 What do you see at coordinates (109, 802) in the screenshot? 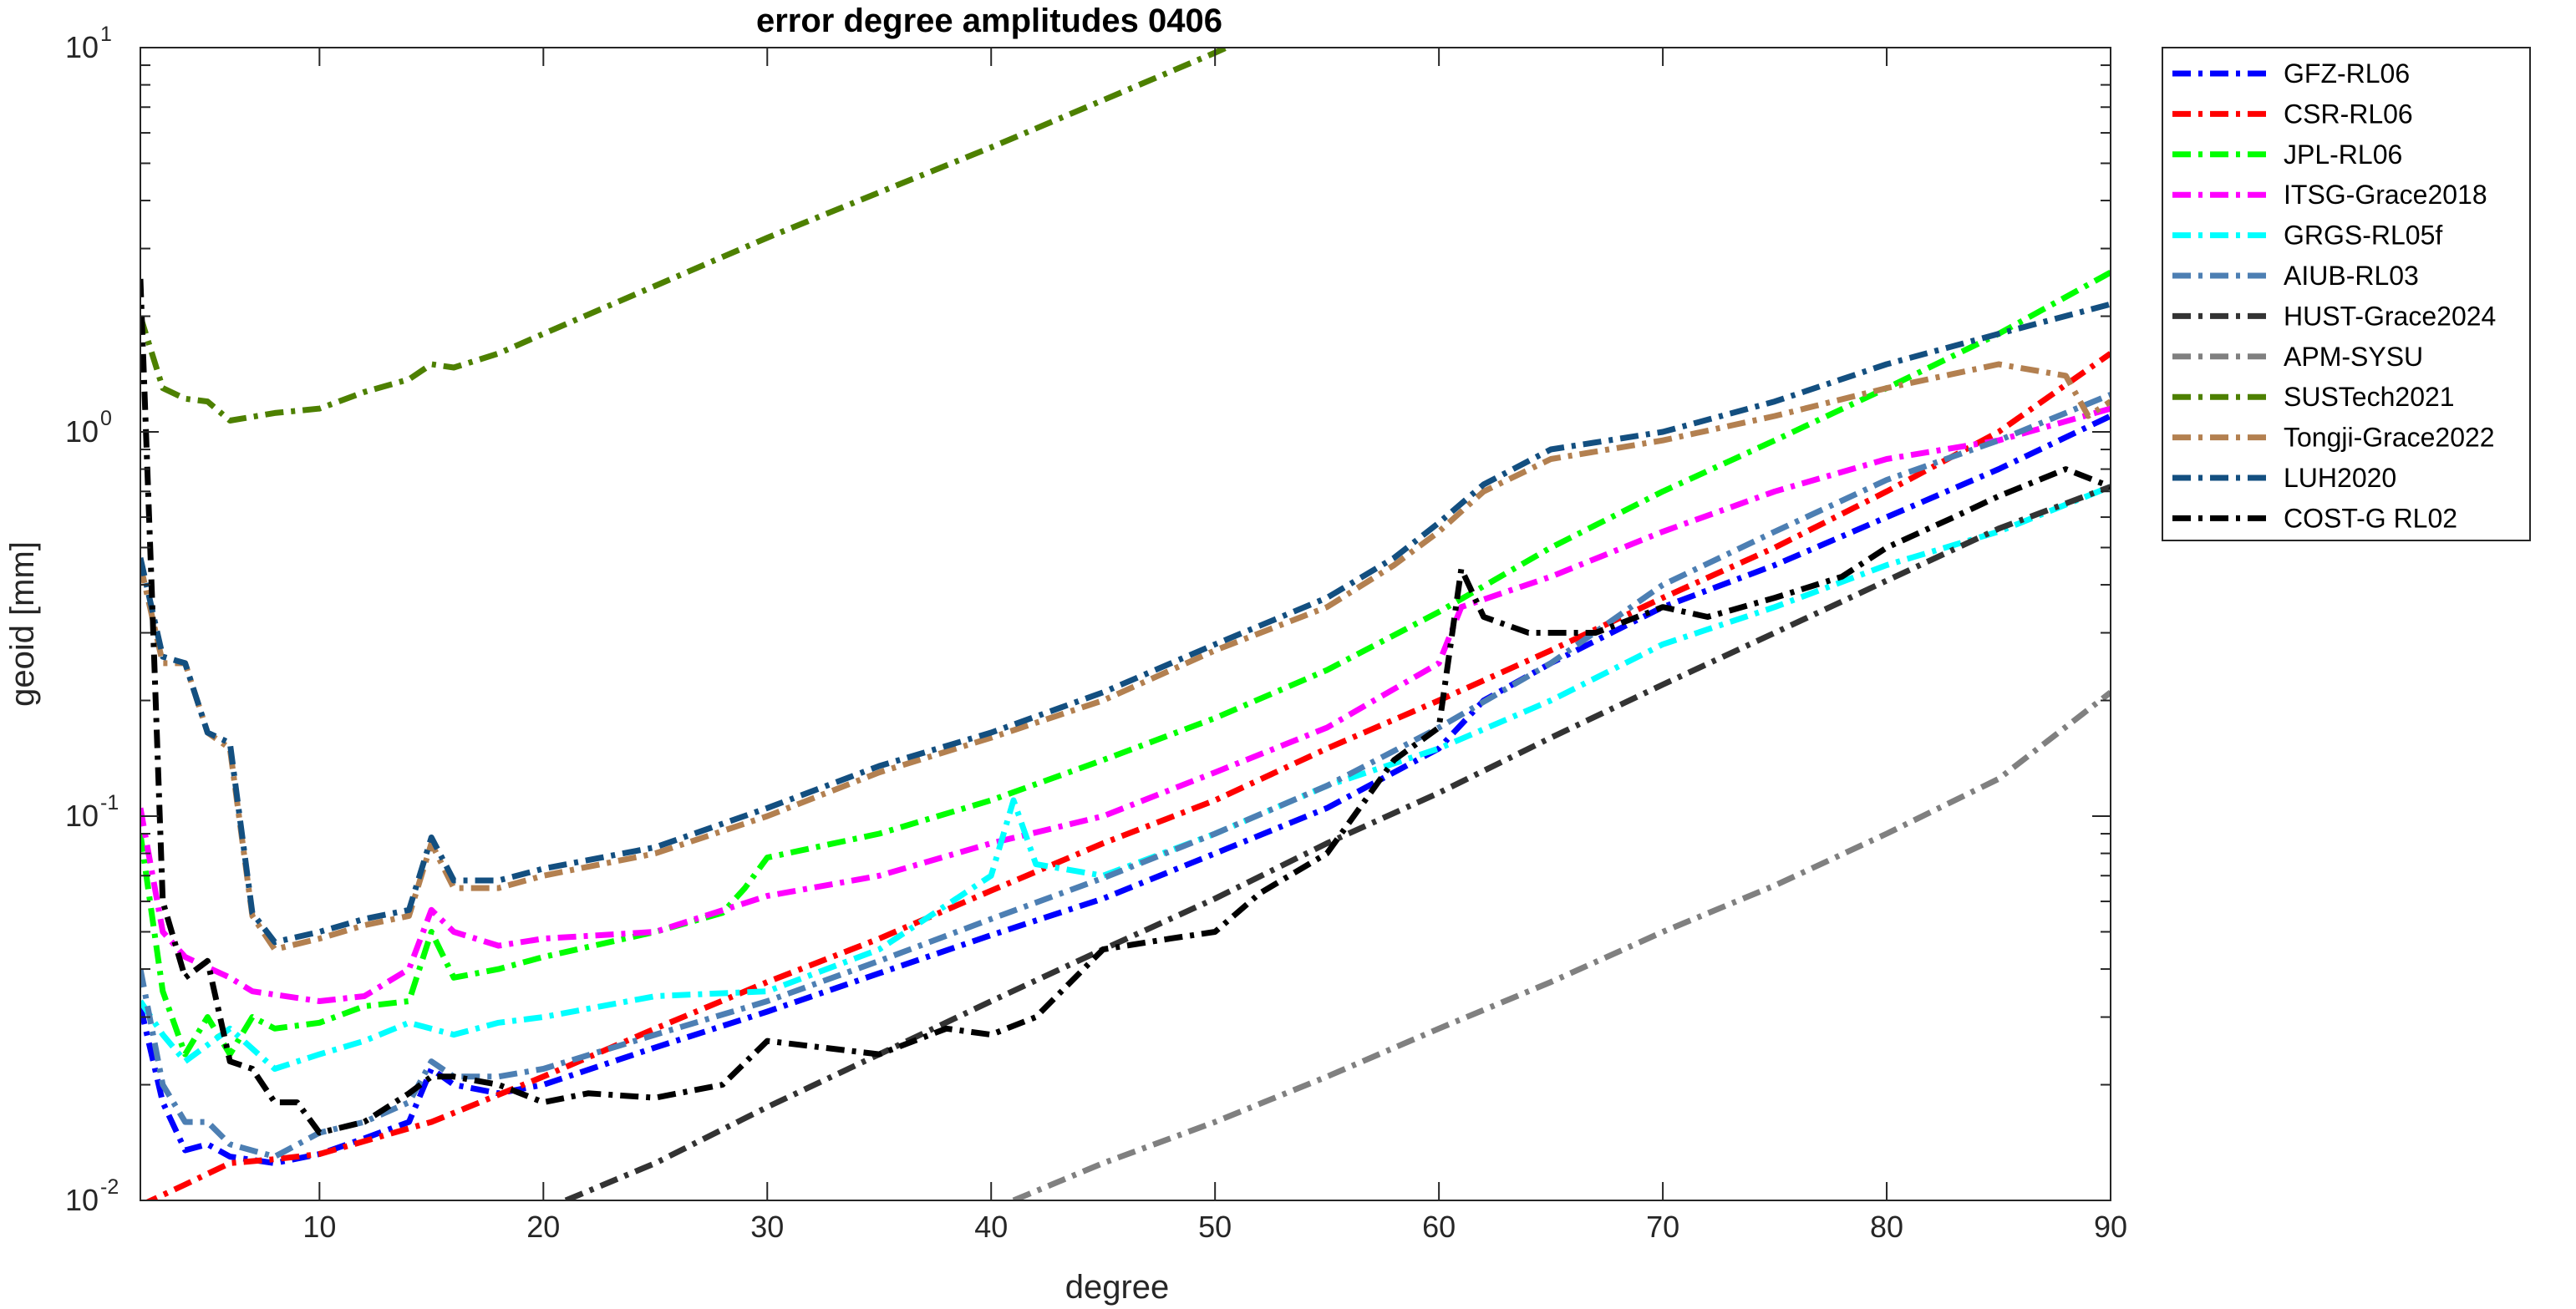
I see `y-tick-label-exponent: -1` at bounding box center [109, 802].